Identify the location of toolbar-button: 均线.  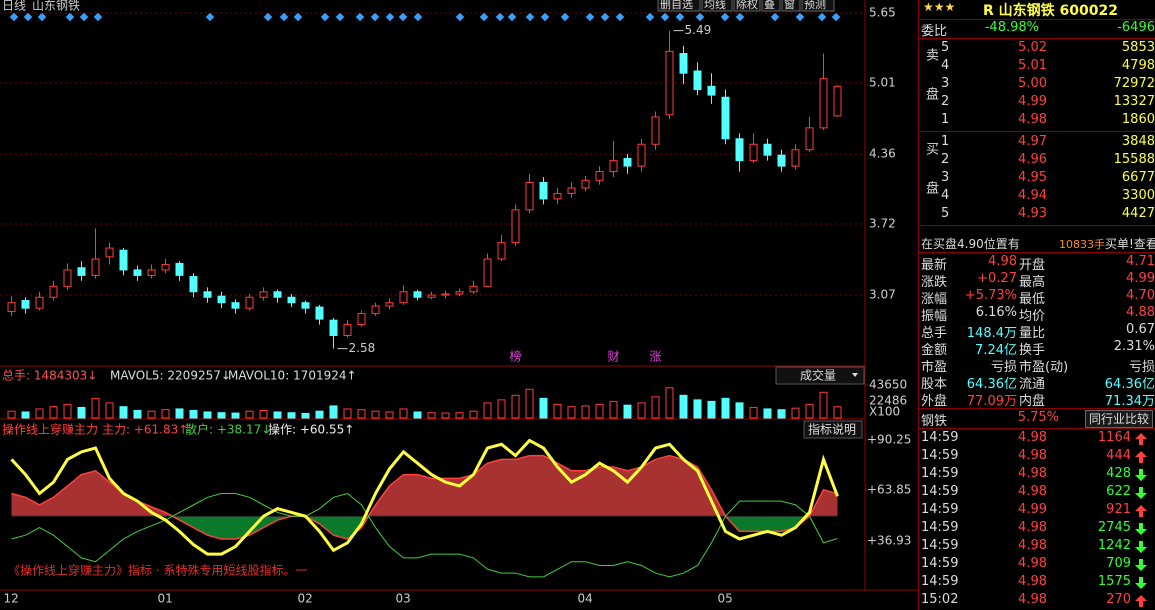
(715, 5).